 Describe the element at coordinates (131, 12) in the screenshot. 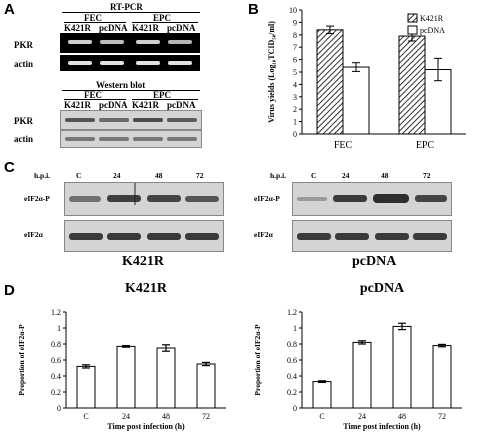

I see `rtpcr-title-rule` at that location.